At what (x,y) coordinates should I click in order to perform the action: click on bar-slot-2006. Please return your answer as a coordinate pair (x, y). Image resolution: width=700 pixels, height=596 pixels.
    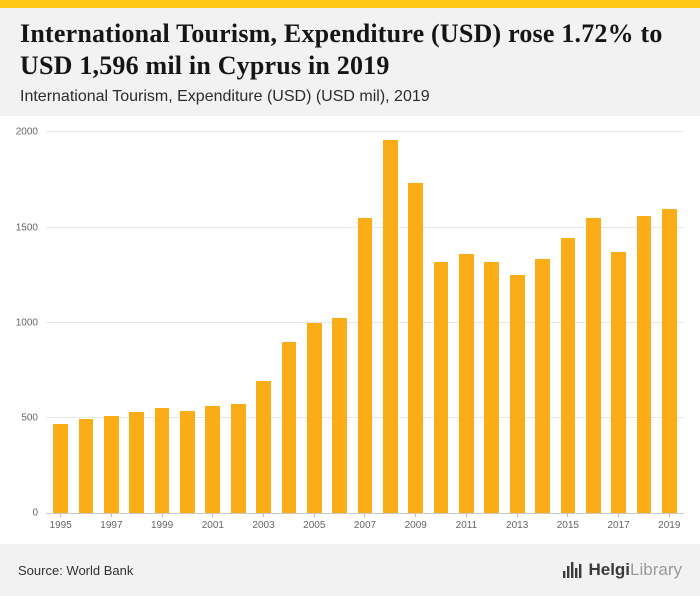
    Looking at the image, I should click on (339, 323).